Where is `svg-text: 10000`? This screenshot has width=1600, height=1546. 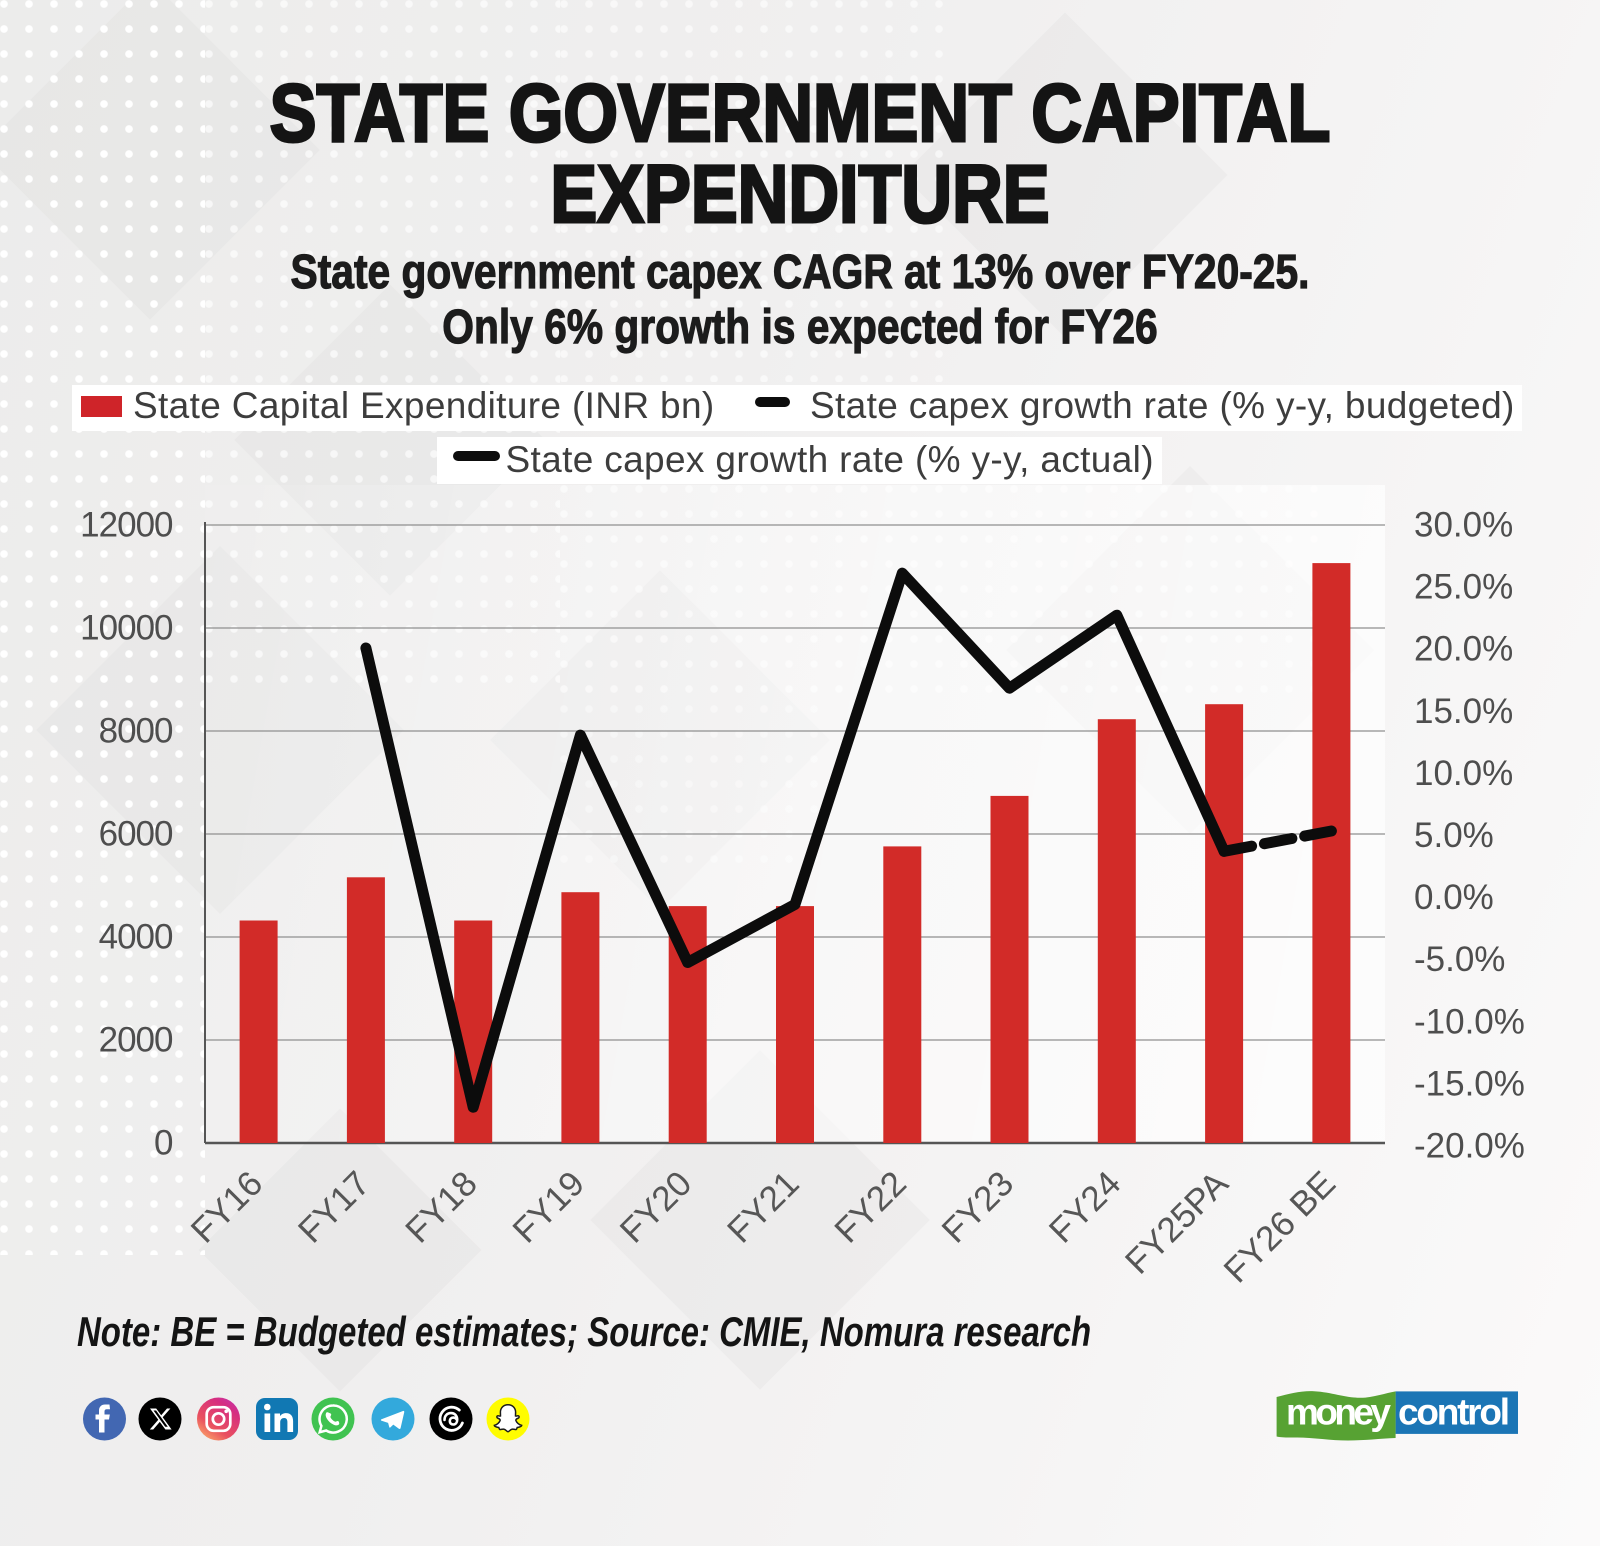 svg-text: 10000 is located at coordinates (126, 628).